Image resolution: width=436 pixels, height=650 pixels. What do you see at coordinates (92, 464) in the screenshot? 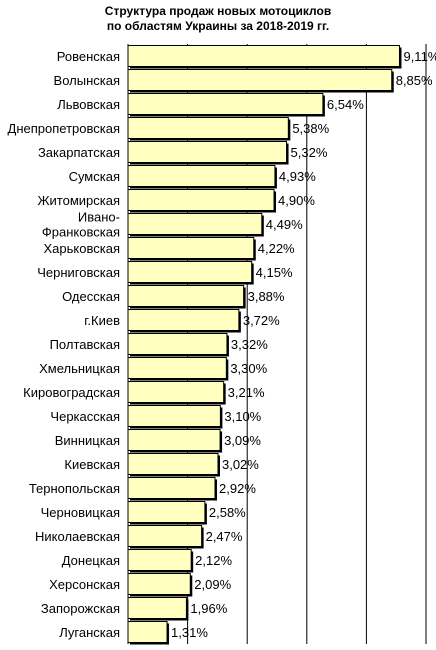
I see `category-label: Киевская` at bounding box center [92, 464].